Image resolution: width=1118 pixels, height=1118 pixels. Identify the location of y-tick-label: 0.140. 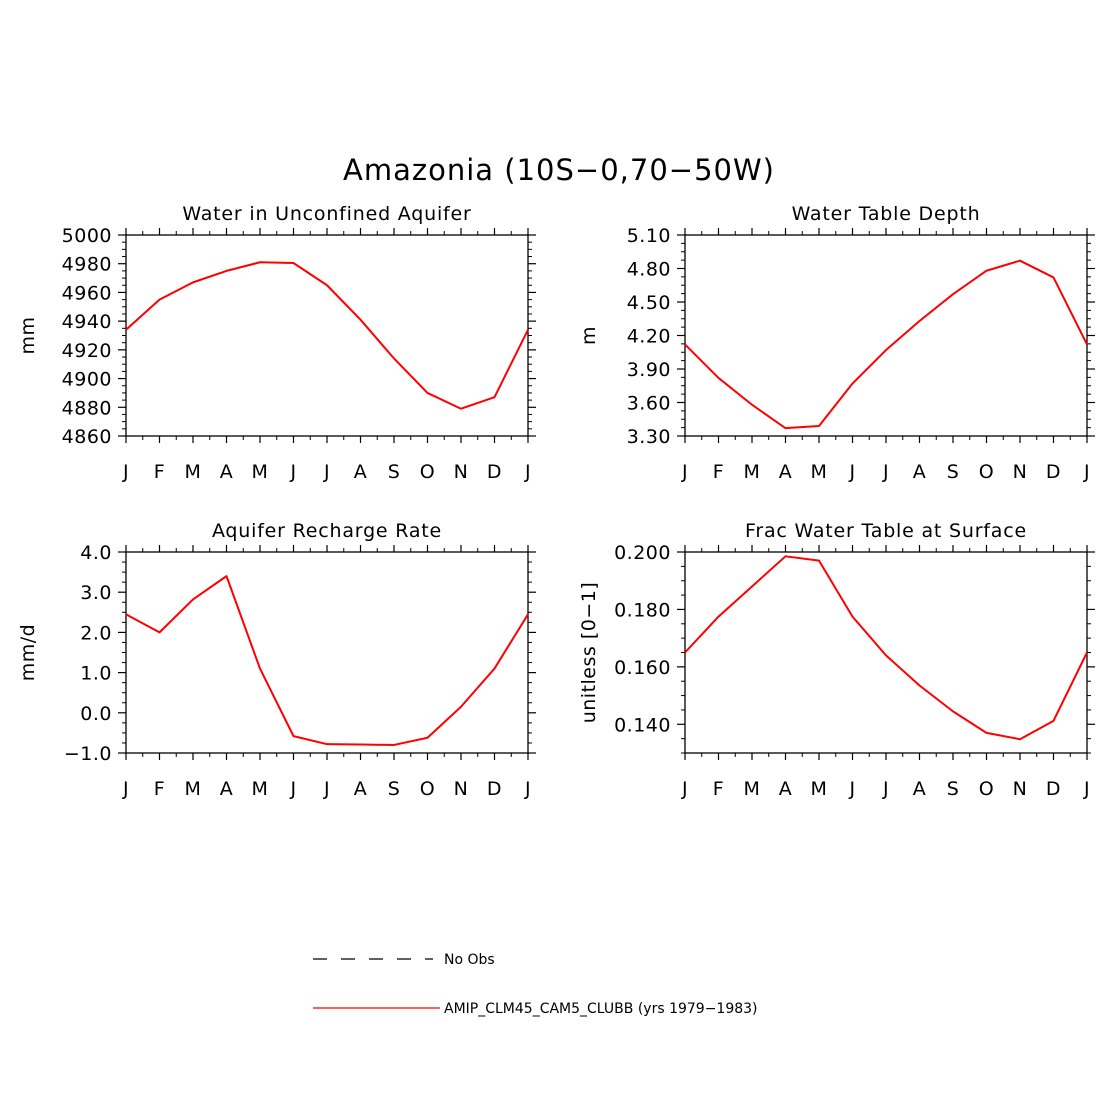
(642, 725).